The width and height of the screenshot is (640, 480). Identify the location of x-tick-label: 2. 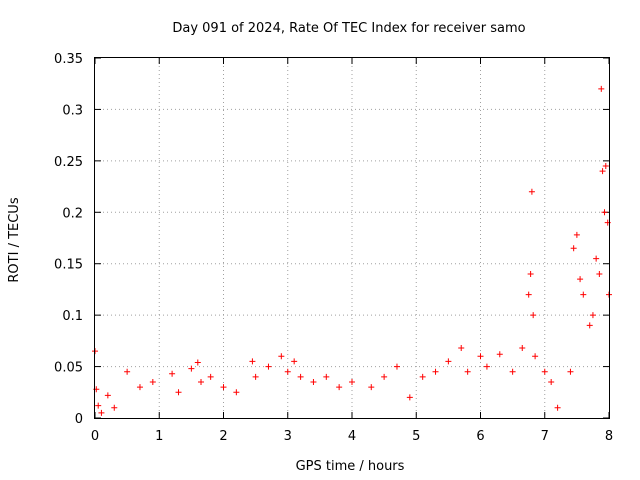
(223, 436).